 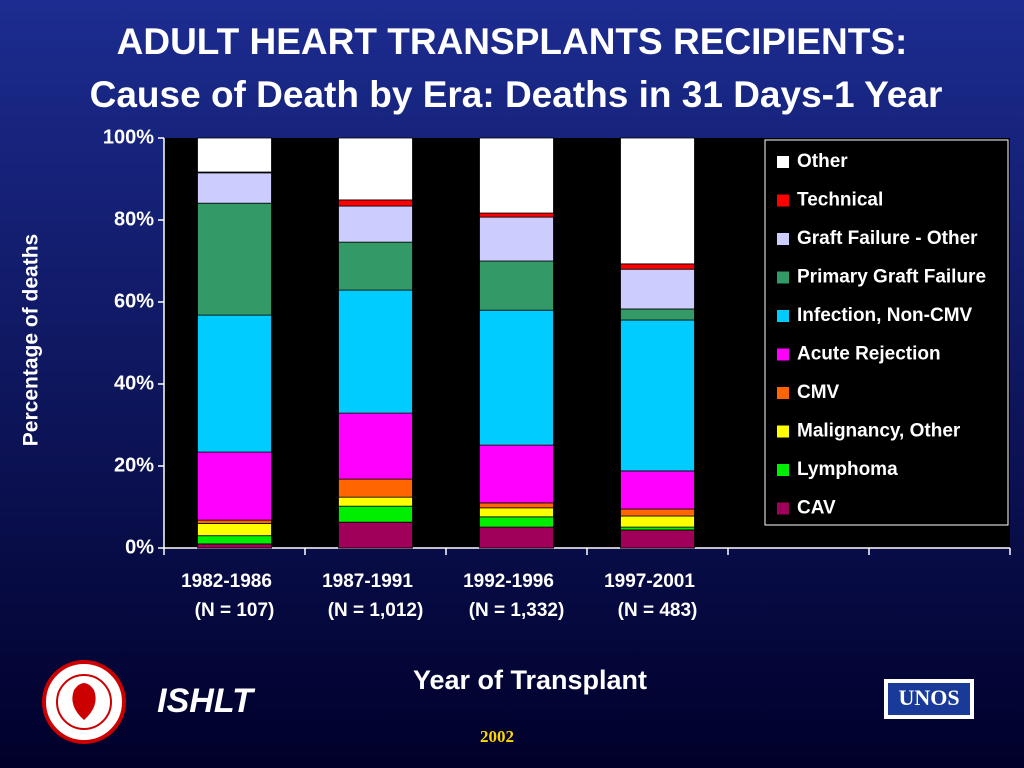 What do you see at coordinates (658, 610) in the screenshot?
I see `x-tick-note: (N = 483)` at bounding box center [658, 610].